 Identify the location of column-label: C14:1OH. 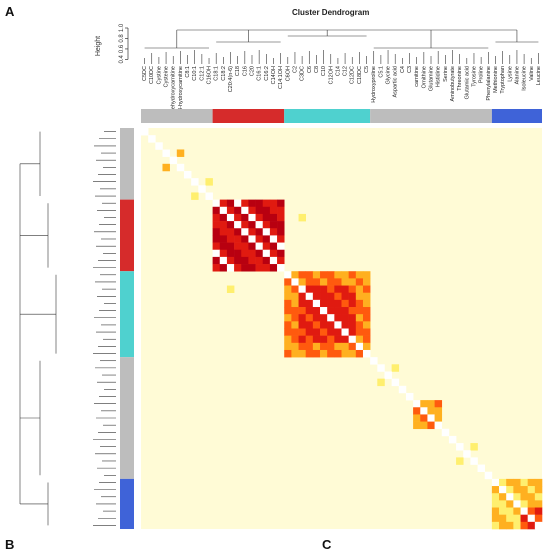
(281, 77).